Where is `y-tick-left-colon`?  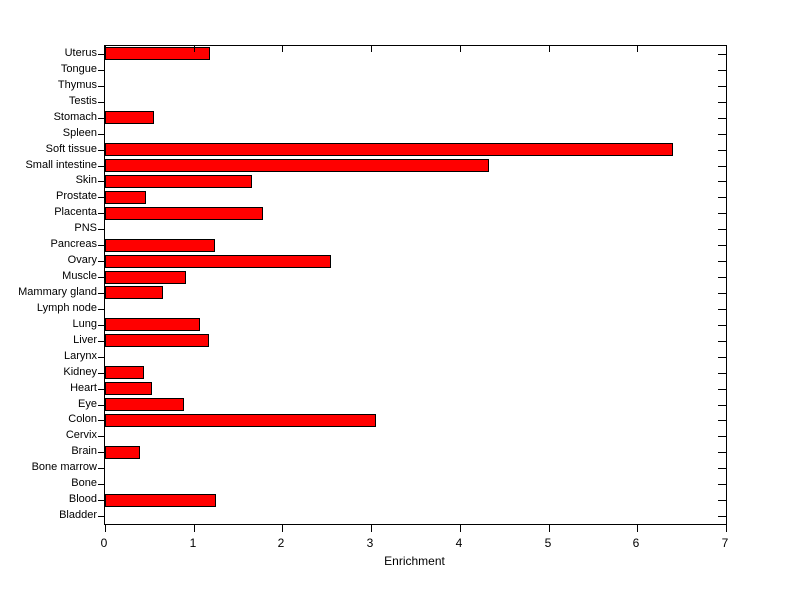
y-tick-left-colon is located at coordinates (101, 420).